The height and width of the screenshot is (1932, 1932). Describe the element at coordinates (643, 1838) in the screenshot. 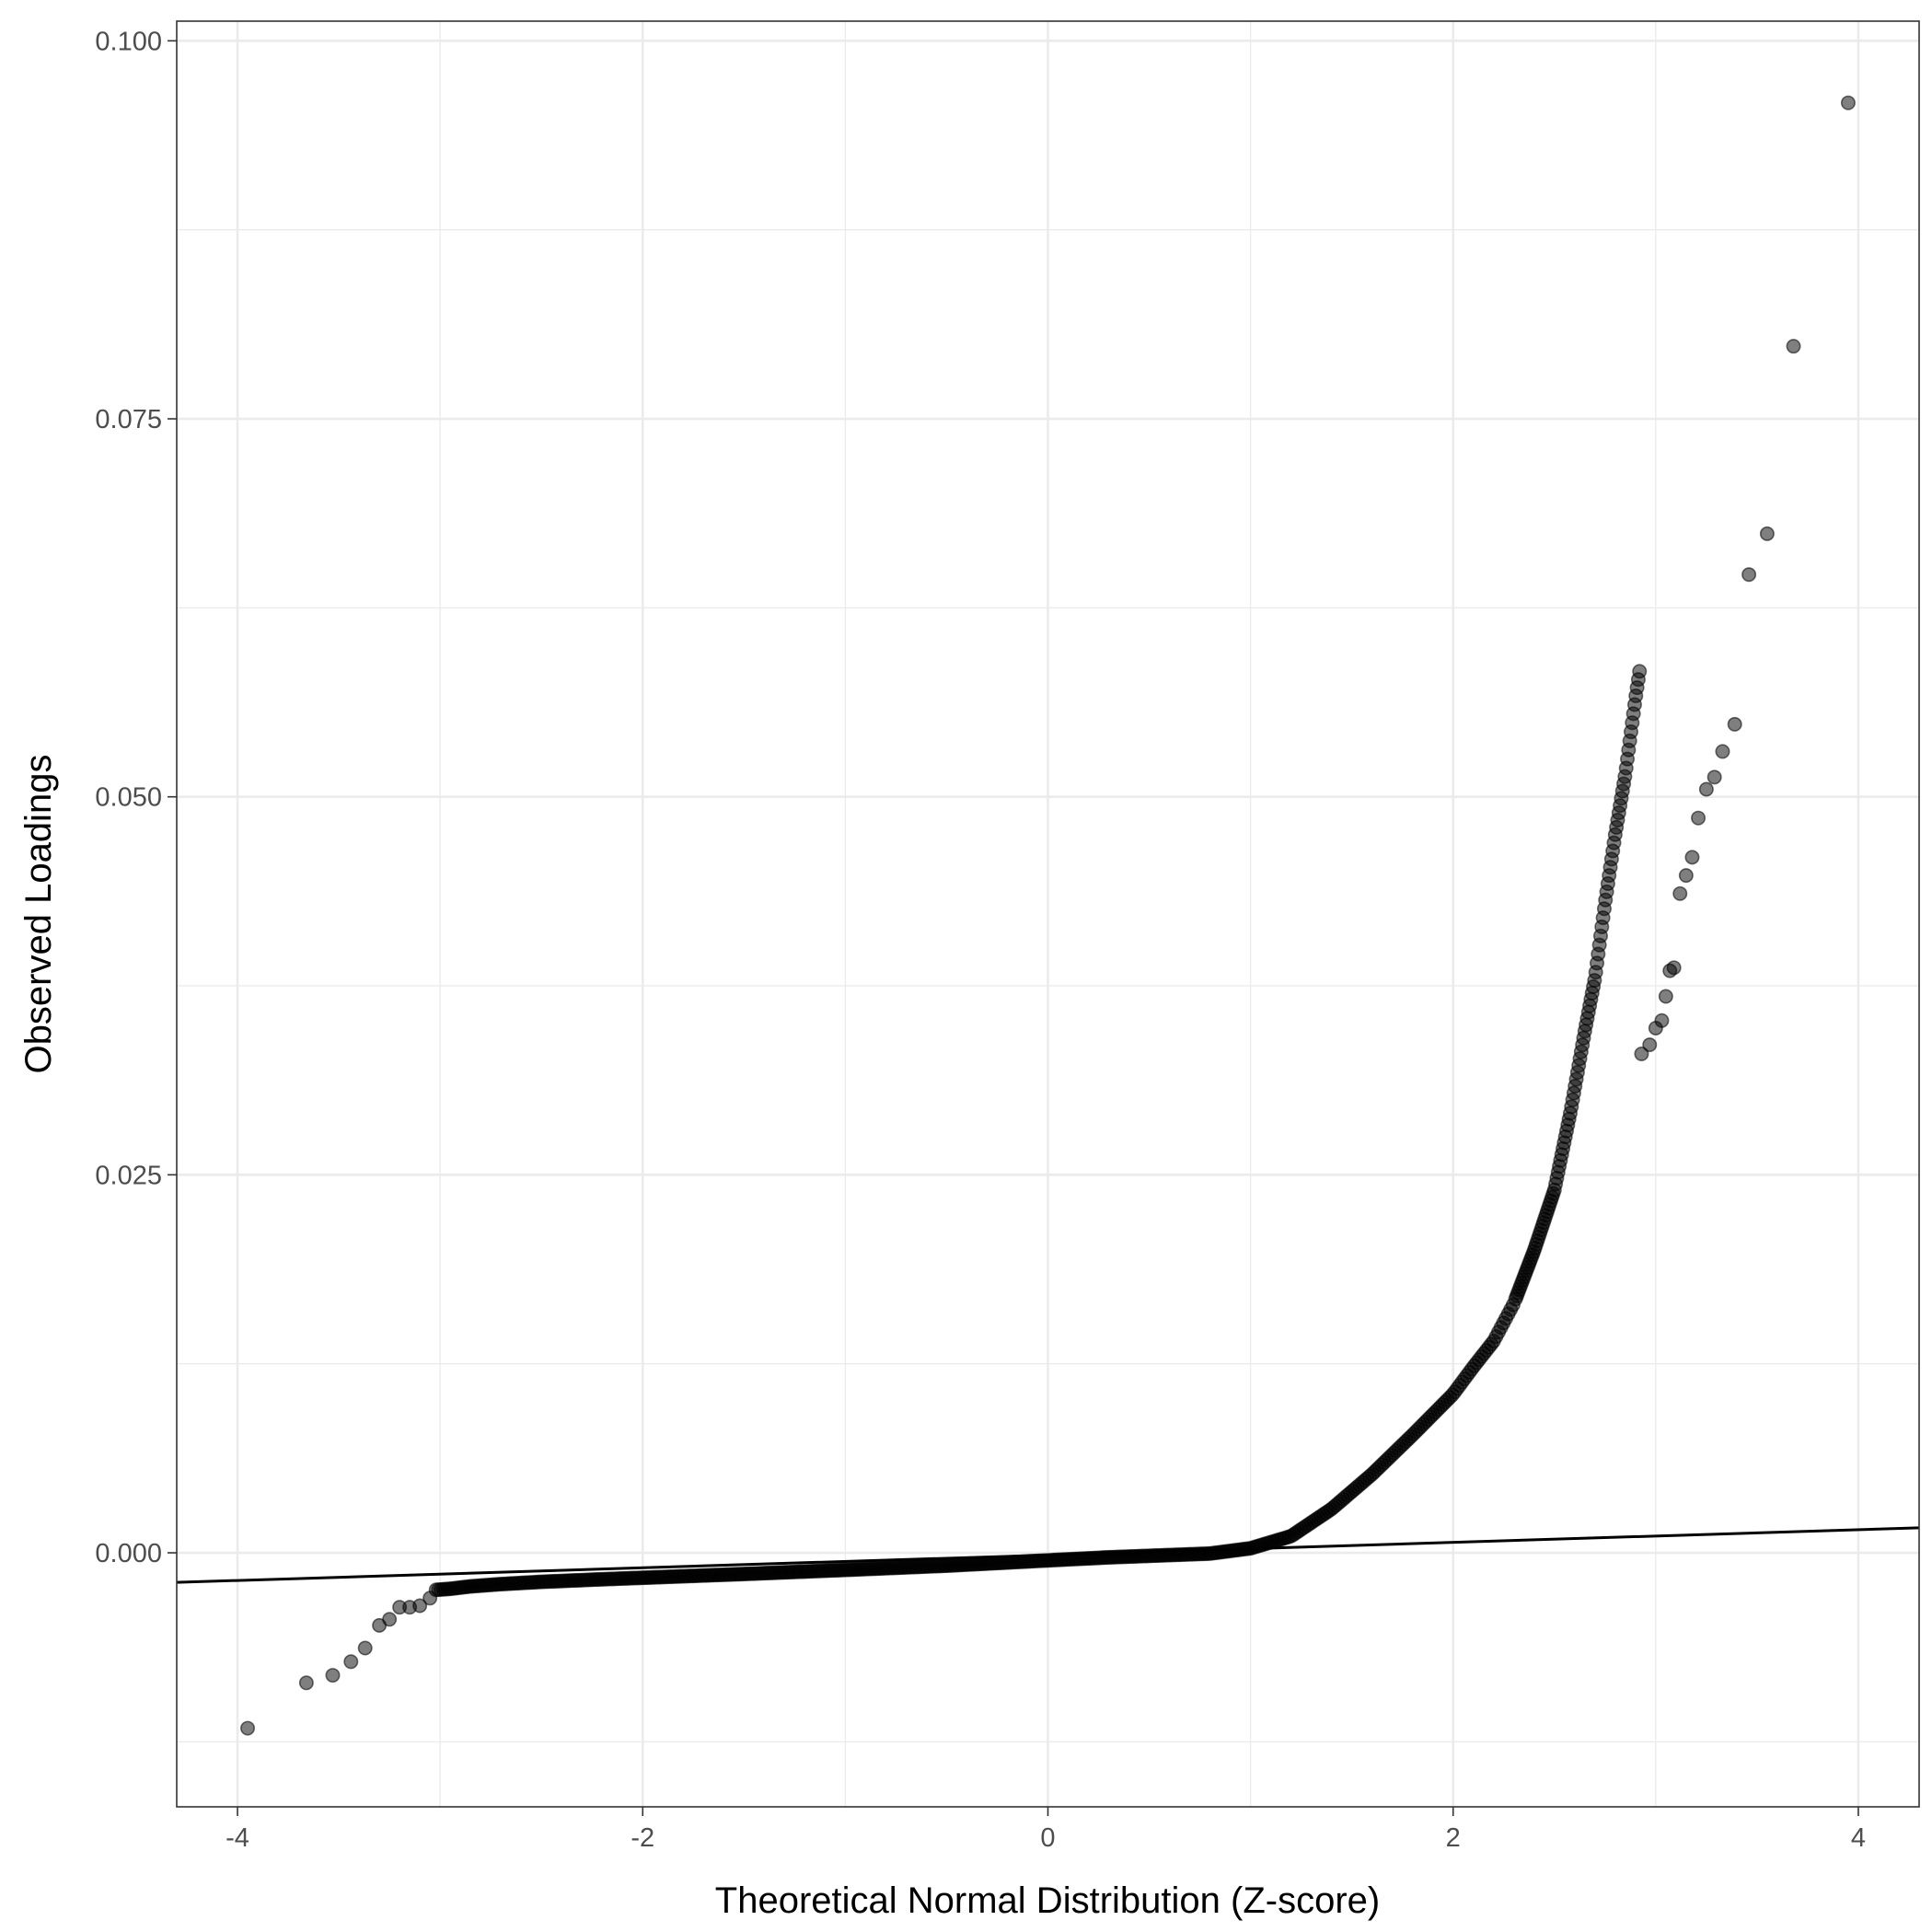

I see `x-tick-label: -2` at that location.